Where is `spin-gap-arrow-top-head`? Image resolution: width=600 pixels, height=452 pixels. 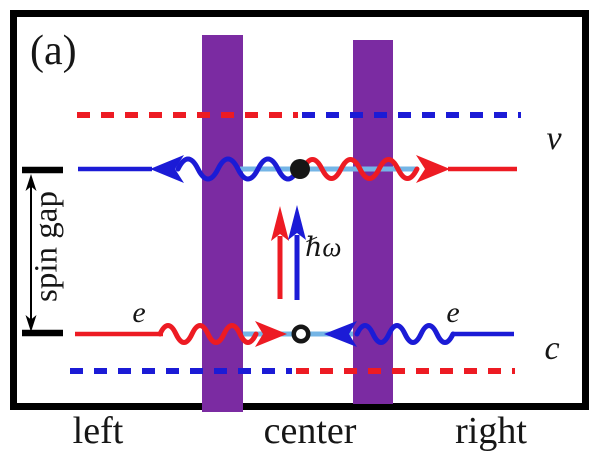 spin-gap-arrow-top-head is located at coordinates (31, 182).